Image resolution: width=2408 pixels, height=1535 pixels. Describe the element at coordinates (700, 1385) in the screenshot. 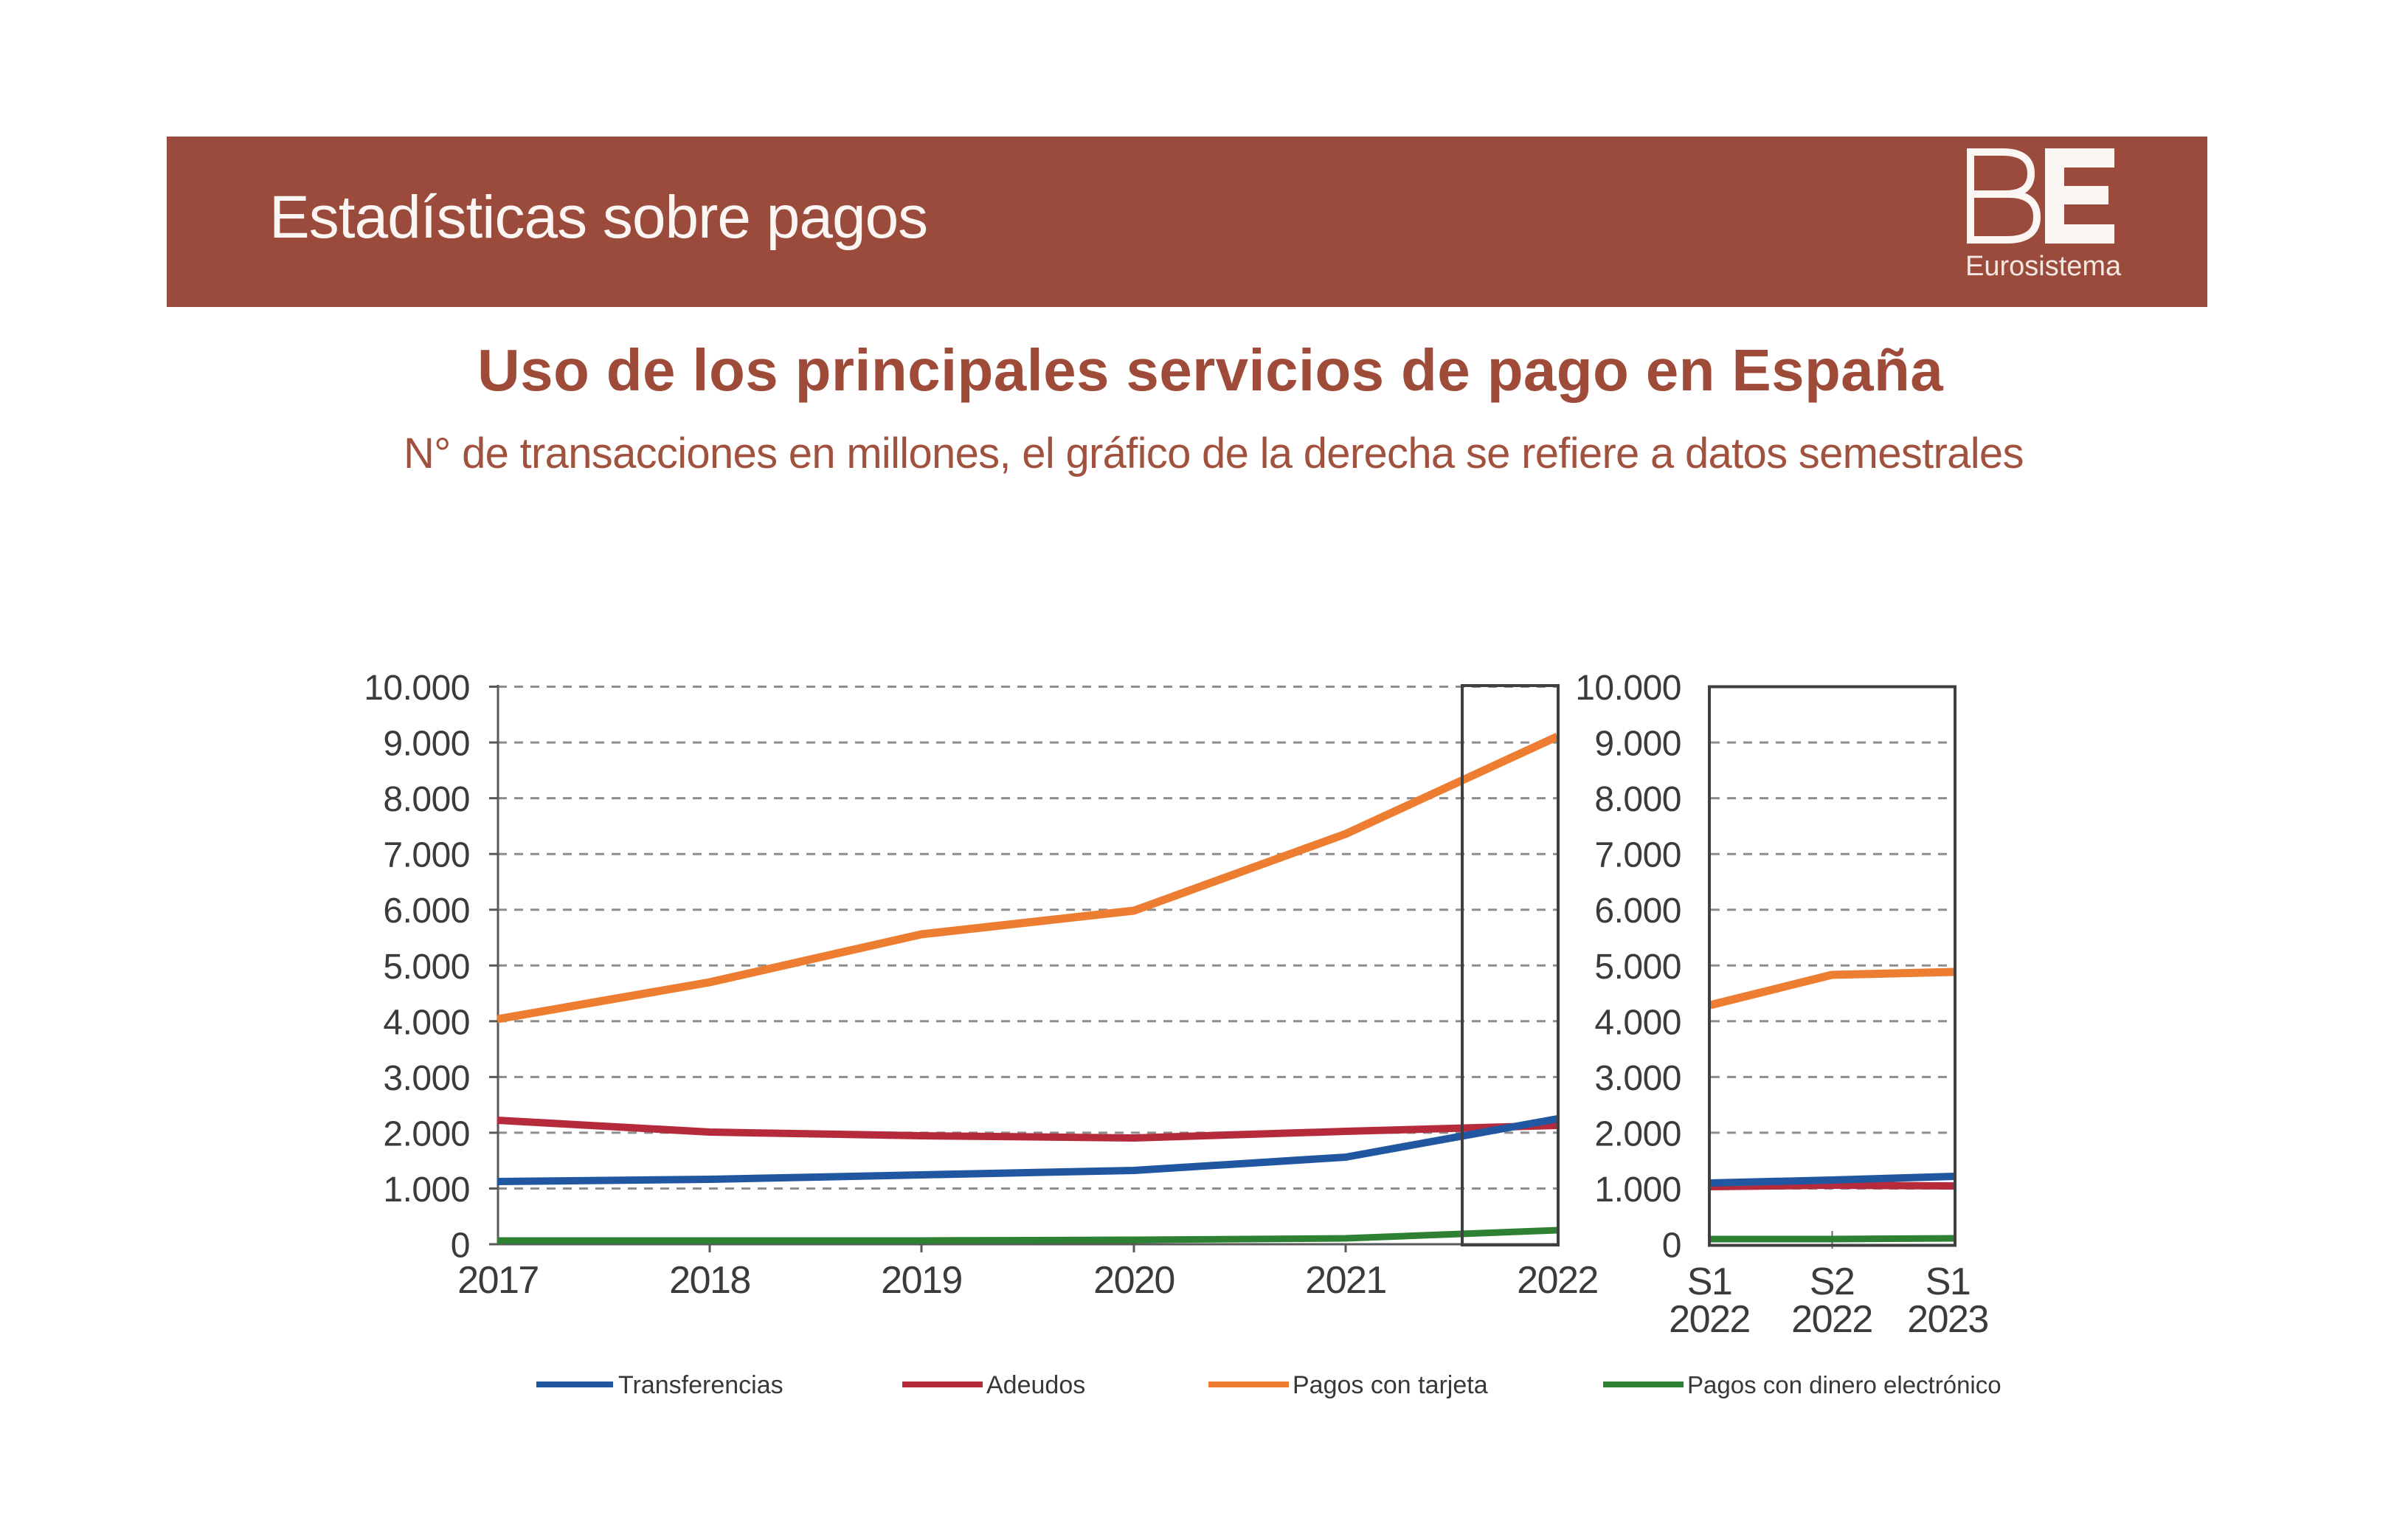

I see `svg-text: Transferencias` at that location.